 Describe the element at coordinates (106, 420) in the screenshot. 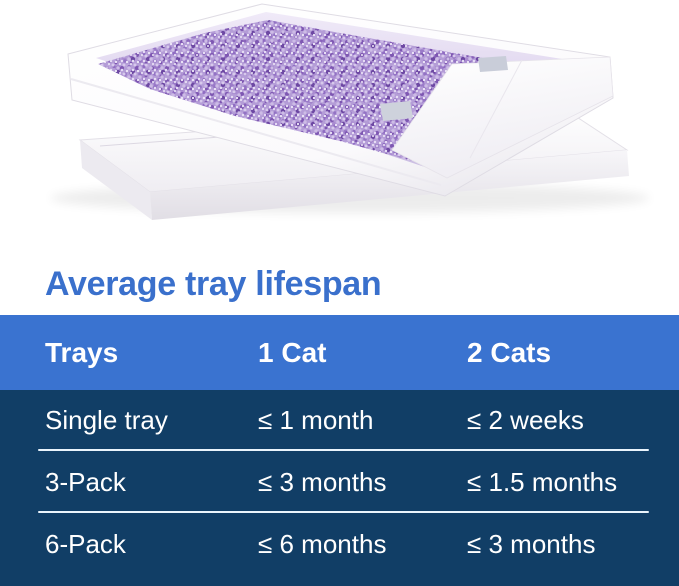

I see `cell-tray-label: Single tray` at that location.